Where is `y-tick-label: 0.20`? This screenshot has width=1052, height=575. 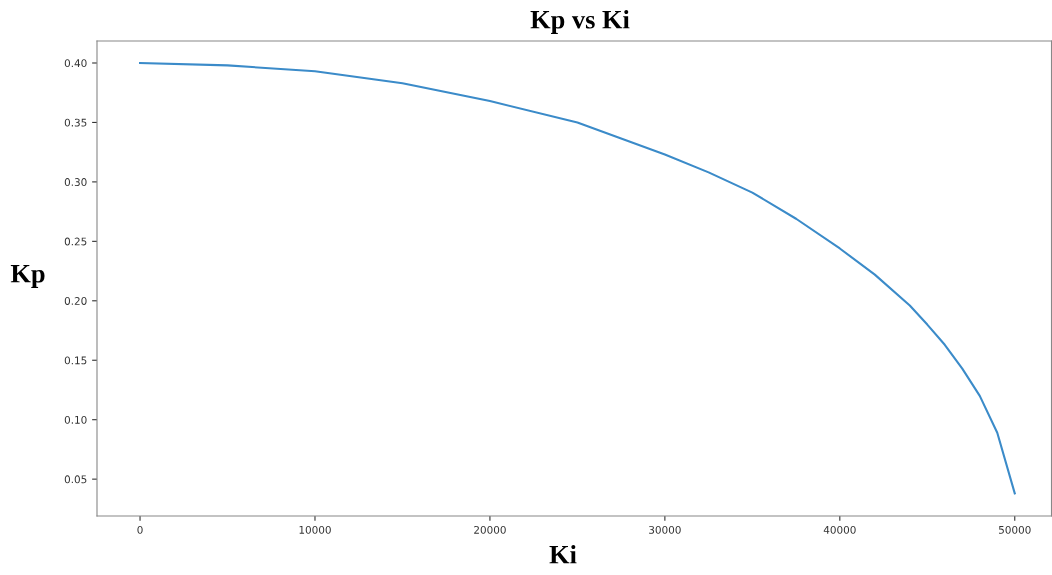 y-tick-label: 0.20 is located at coordinates (75, 301).